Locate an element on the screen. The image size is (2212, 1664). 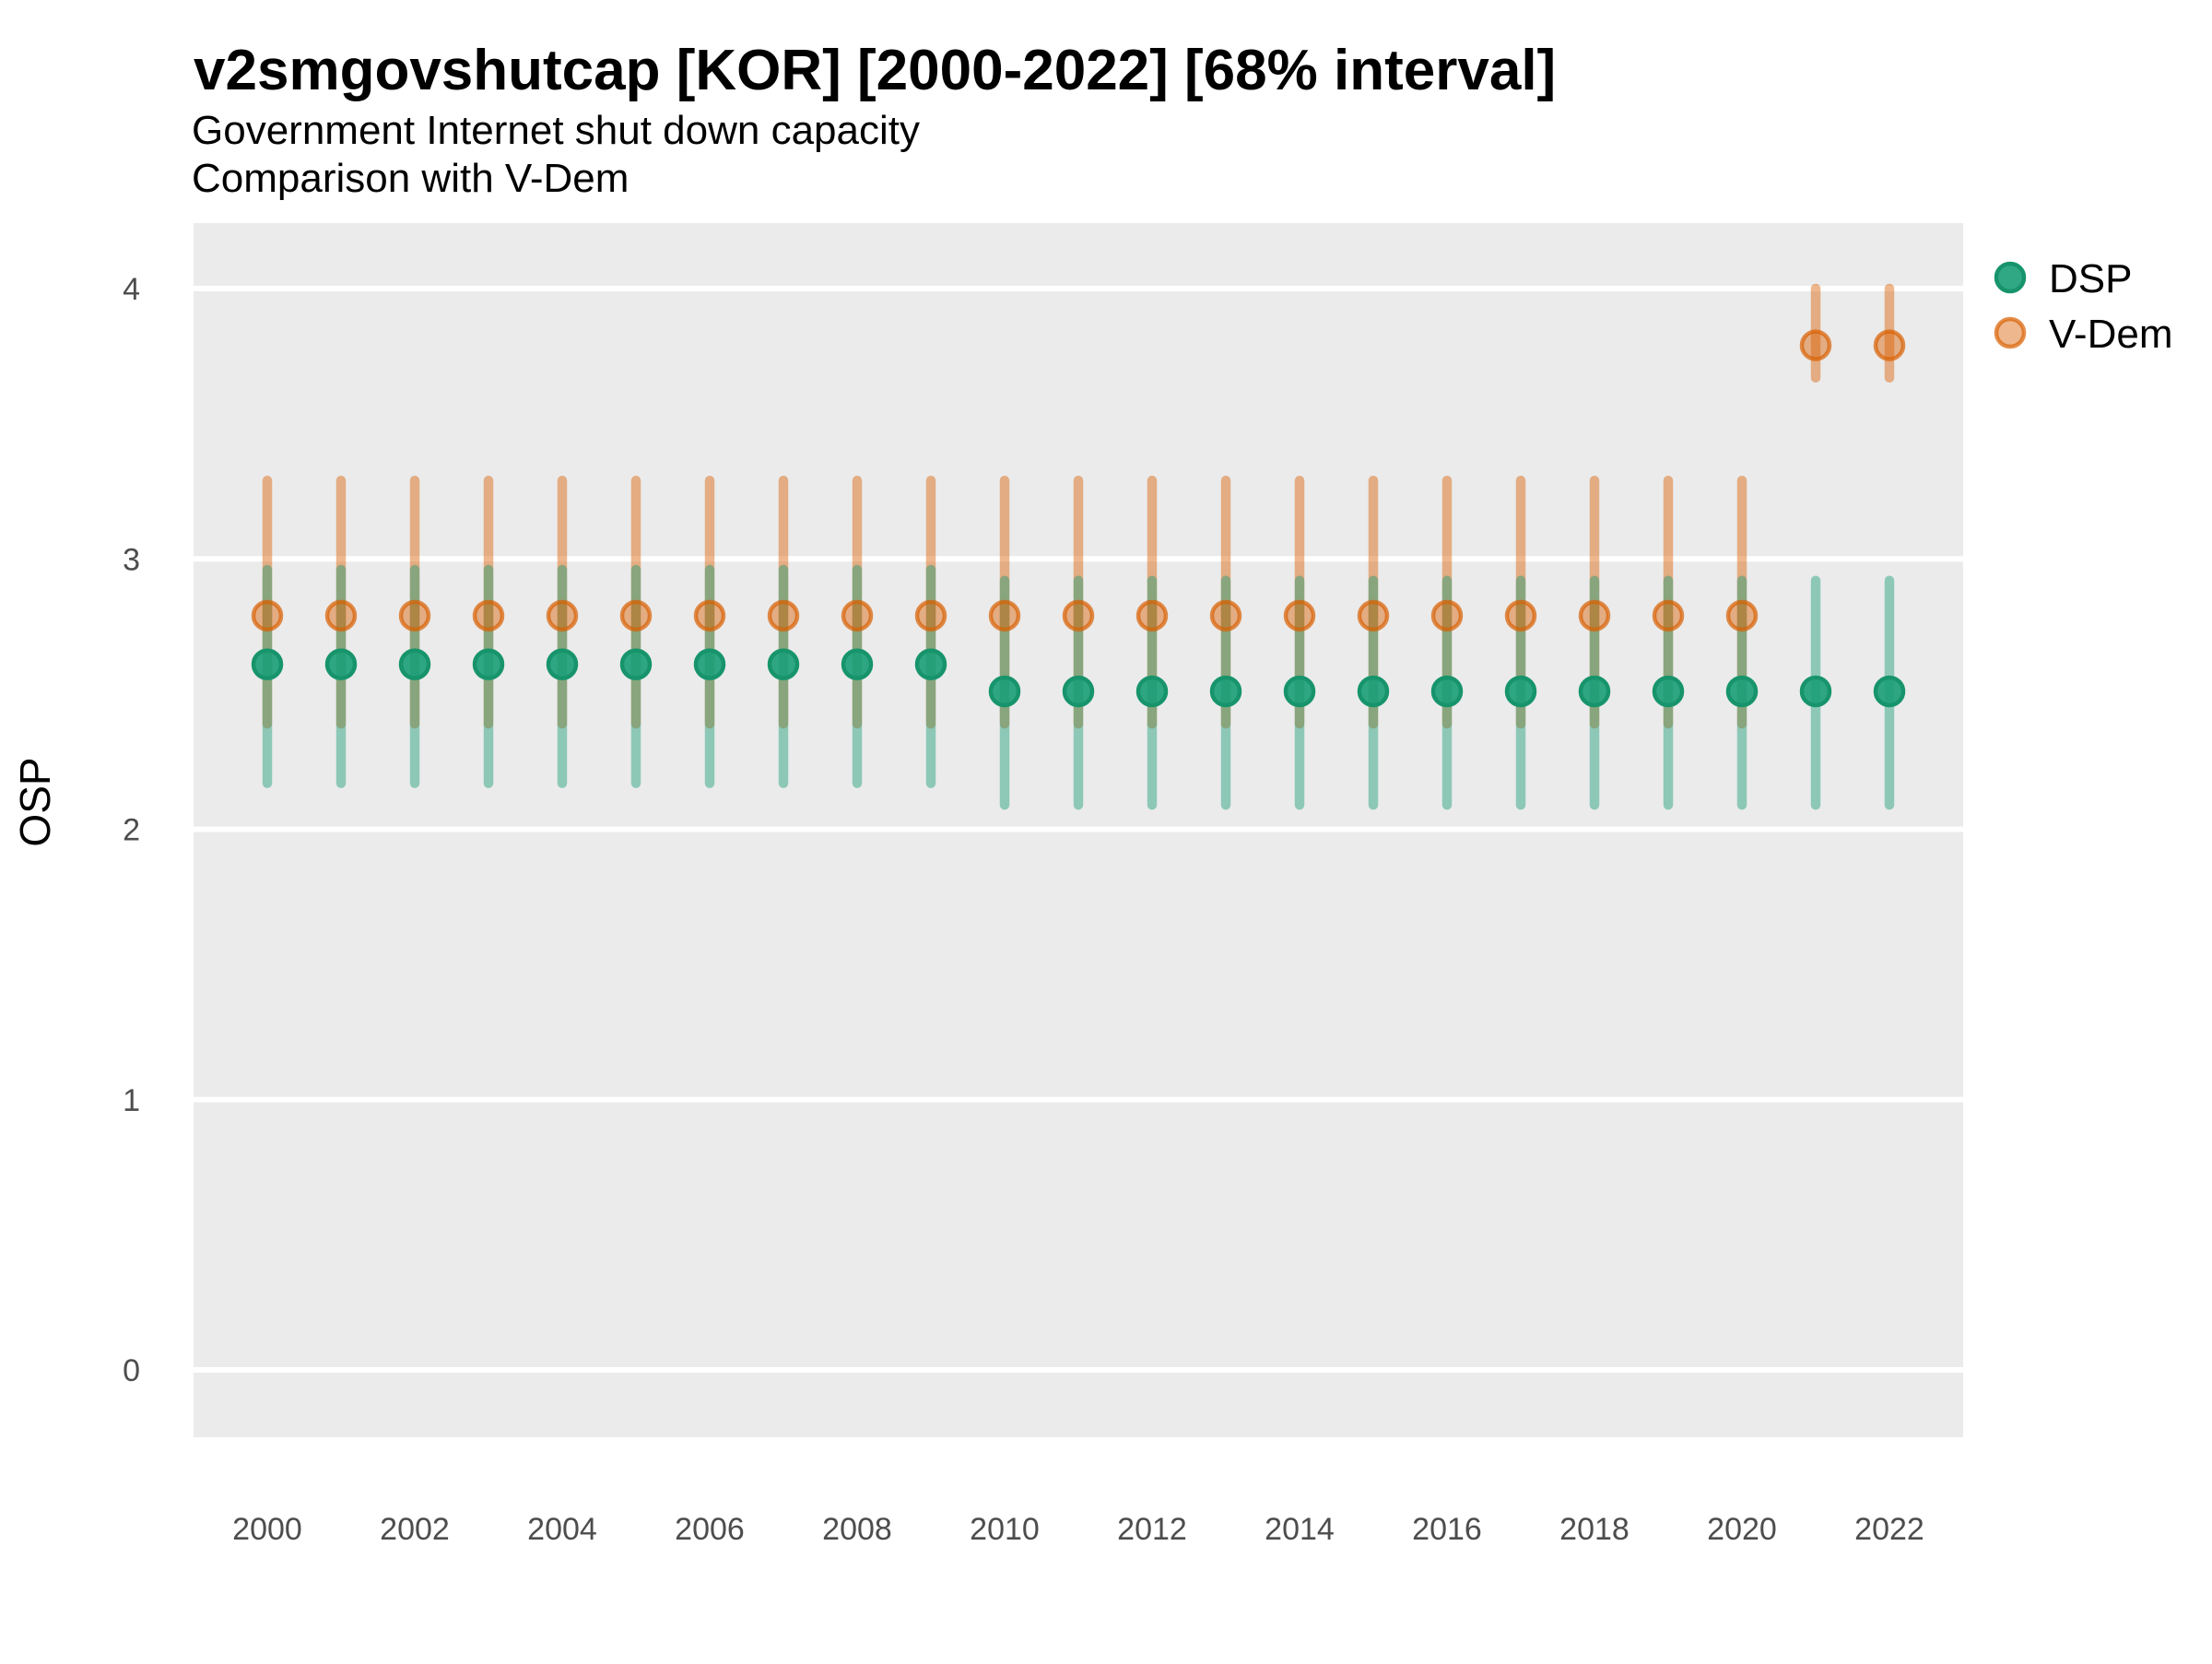
dsp-point-2005 is located at coordinates (636, 664).